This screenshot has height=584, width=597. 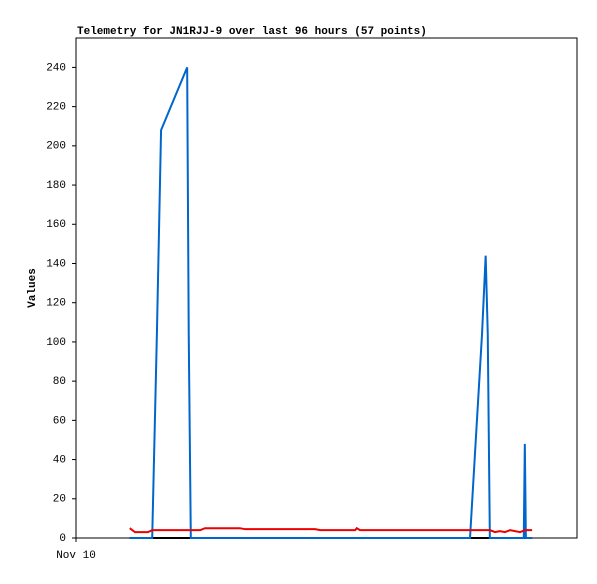 I want to click on series-line, so click(x=331, y=530).